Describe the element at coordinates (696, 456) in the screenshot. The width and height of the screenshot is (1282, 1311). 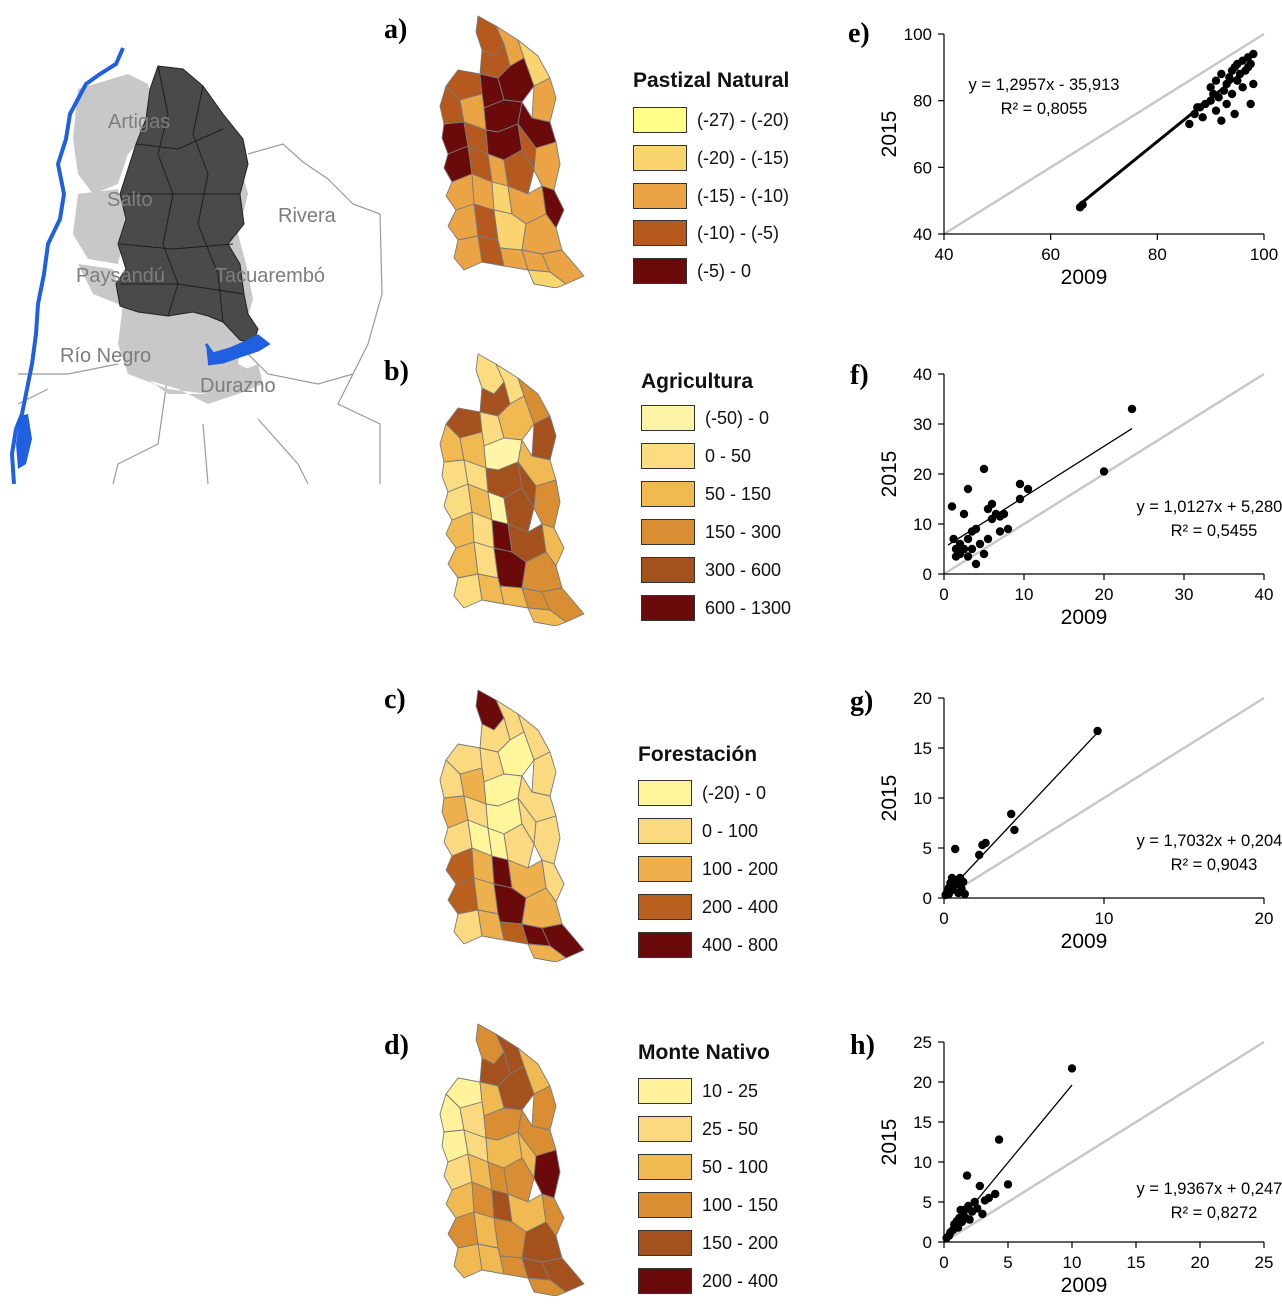
I see `legend-item: 0 - 50` at that location.